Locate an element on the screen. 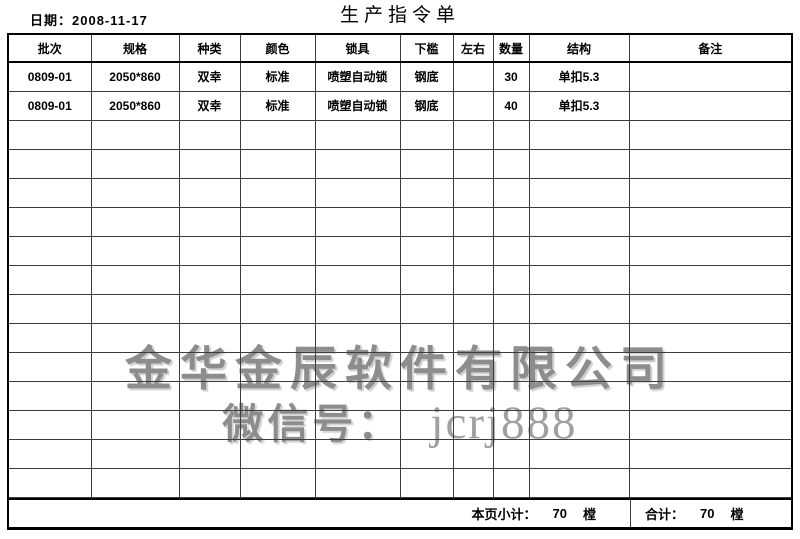  table-header-row: 批次 规格 种类 颜色 锁具 下槛 左右 数量 结构 备注 is located at coordinates (400, 49).